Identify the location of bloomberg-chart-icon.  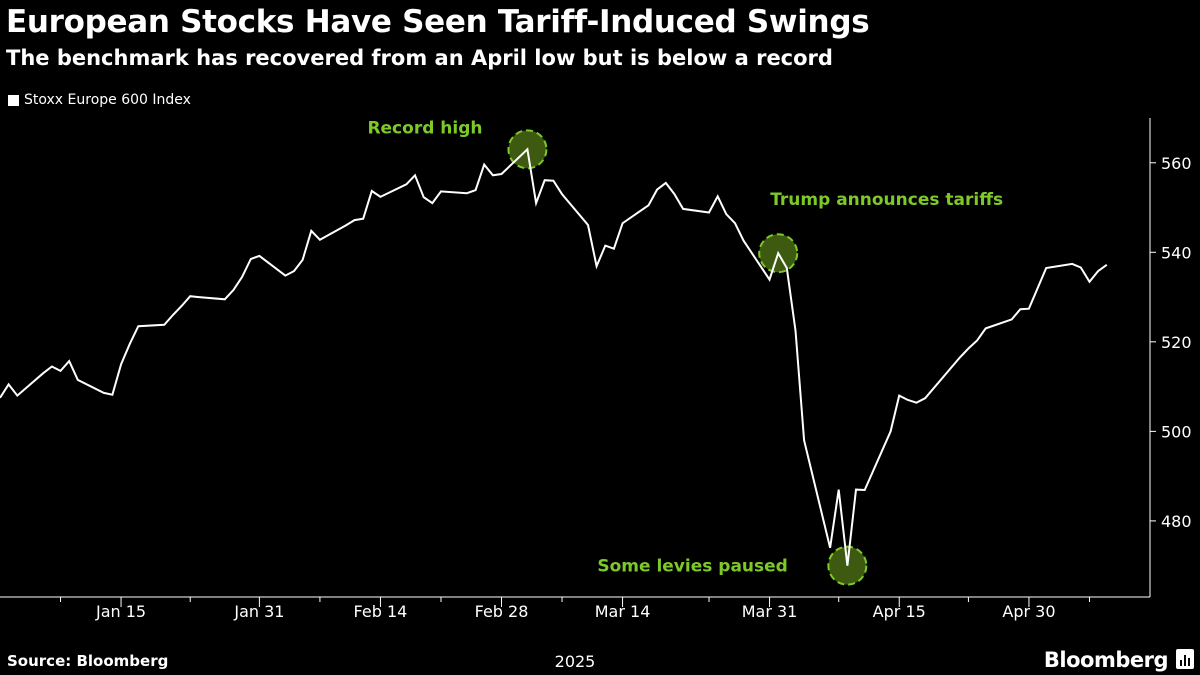
(1185, 659).